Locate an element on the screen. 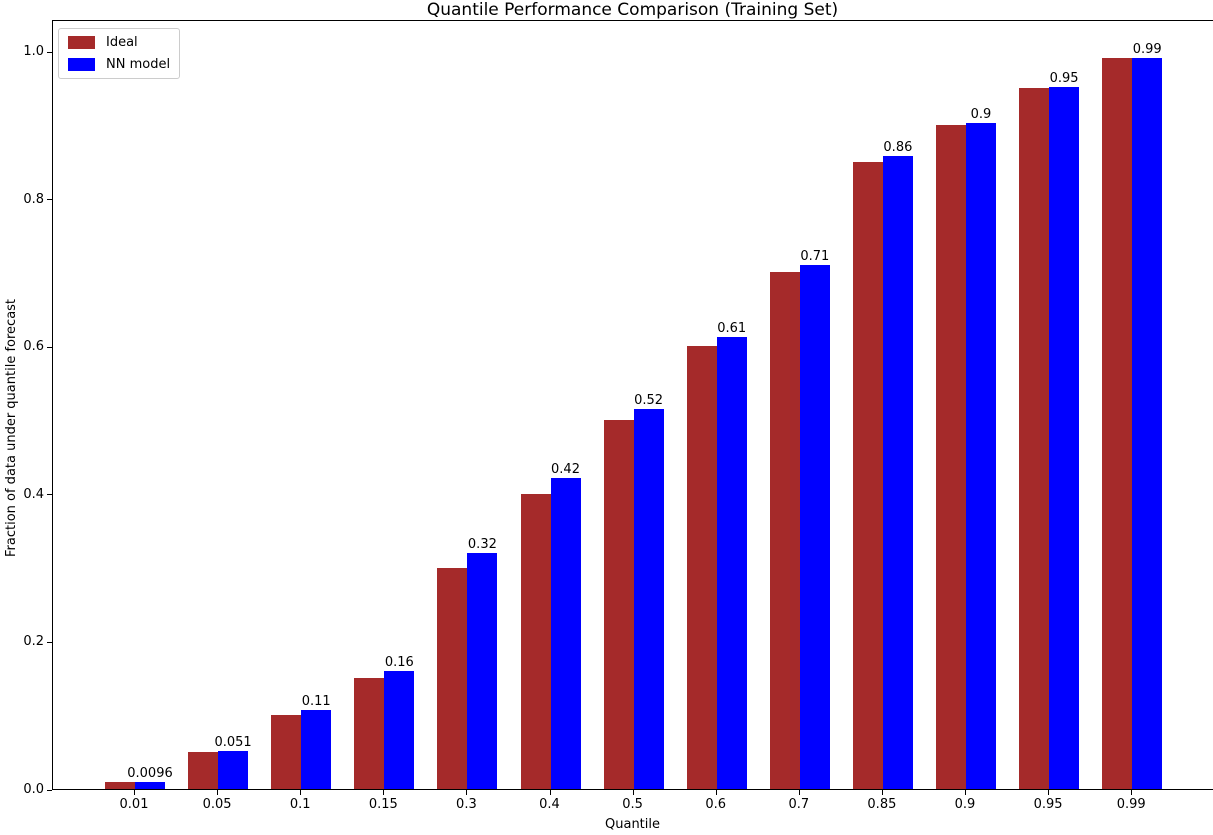  legend-item-ideal: Ideal is located at coordinates (119, 42).